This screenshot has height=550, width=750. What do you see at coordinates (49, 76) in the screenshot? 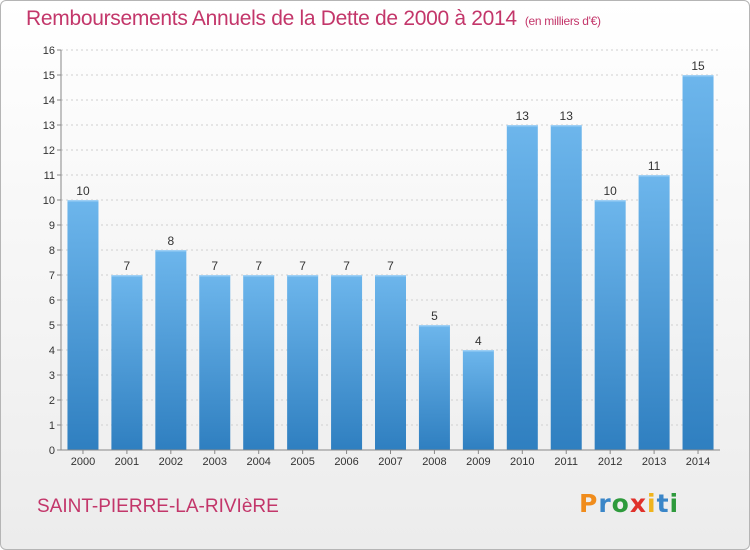
I see `y-tick-label: 15` at bounding box center [49, 76].